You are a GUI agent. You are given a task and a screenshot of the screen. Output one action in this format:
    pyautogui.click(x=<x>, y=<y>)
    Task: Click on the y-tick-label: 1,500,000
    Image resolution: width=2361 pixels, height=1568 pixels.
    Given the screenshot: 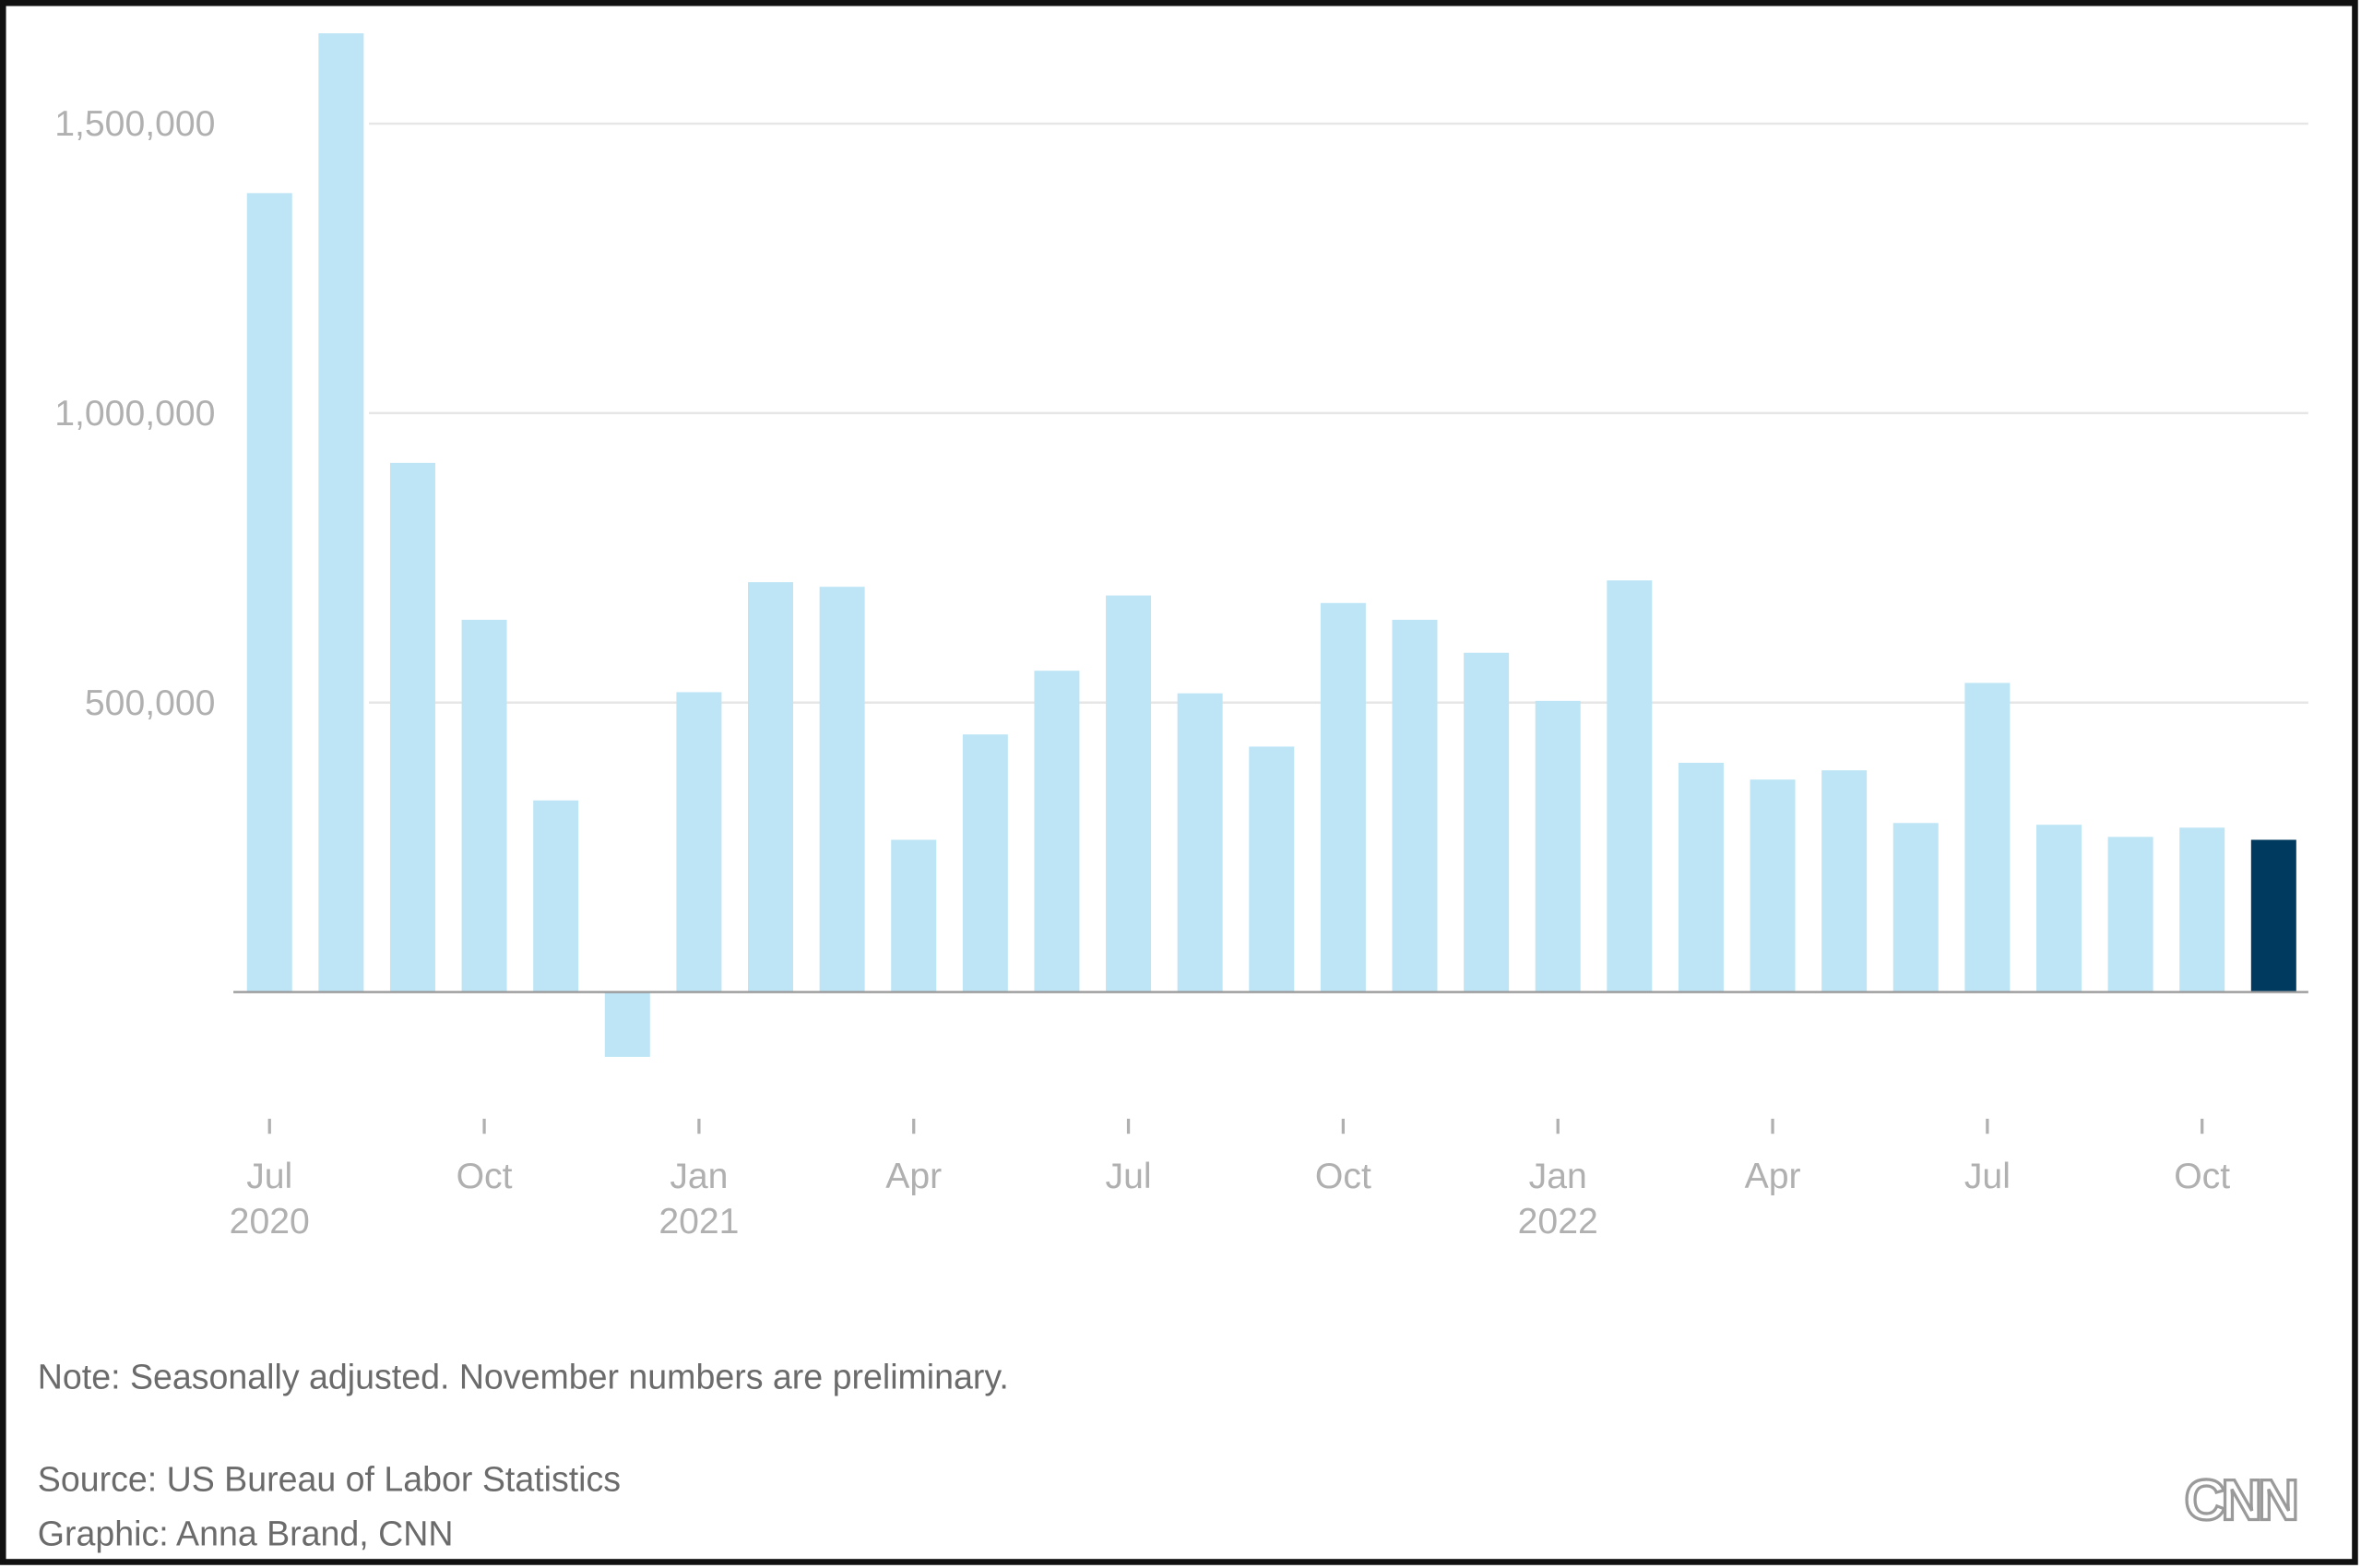 What is the action you would take?
    pyautogui.click(x=134, y=124)
    